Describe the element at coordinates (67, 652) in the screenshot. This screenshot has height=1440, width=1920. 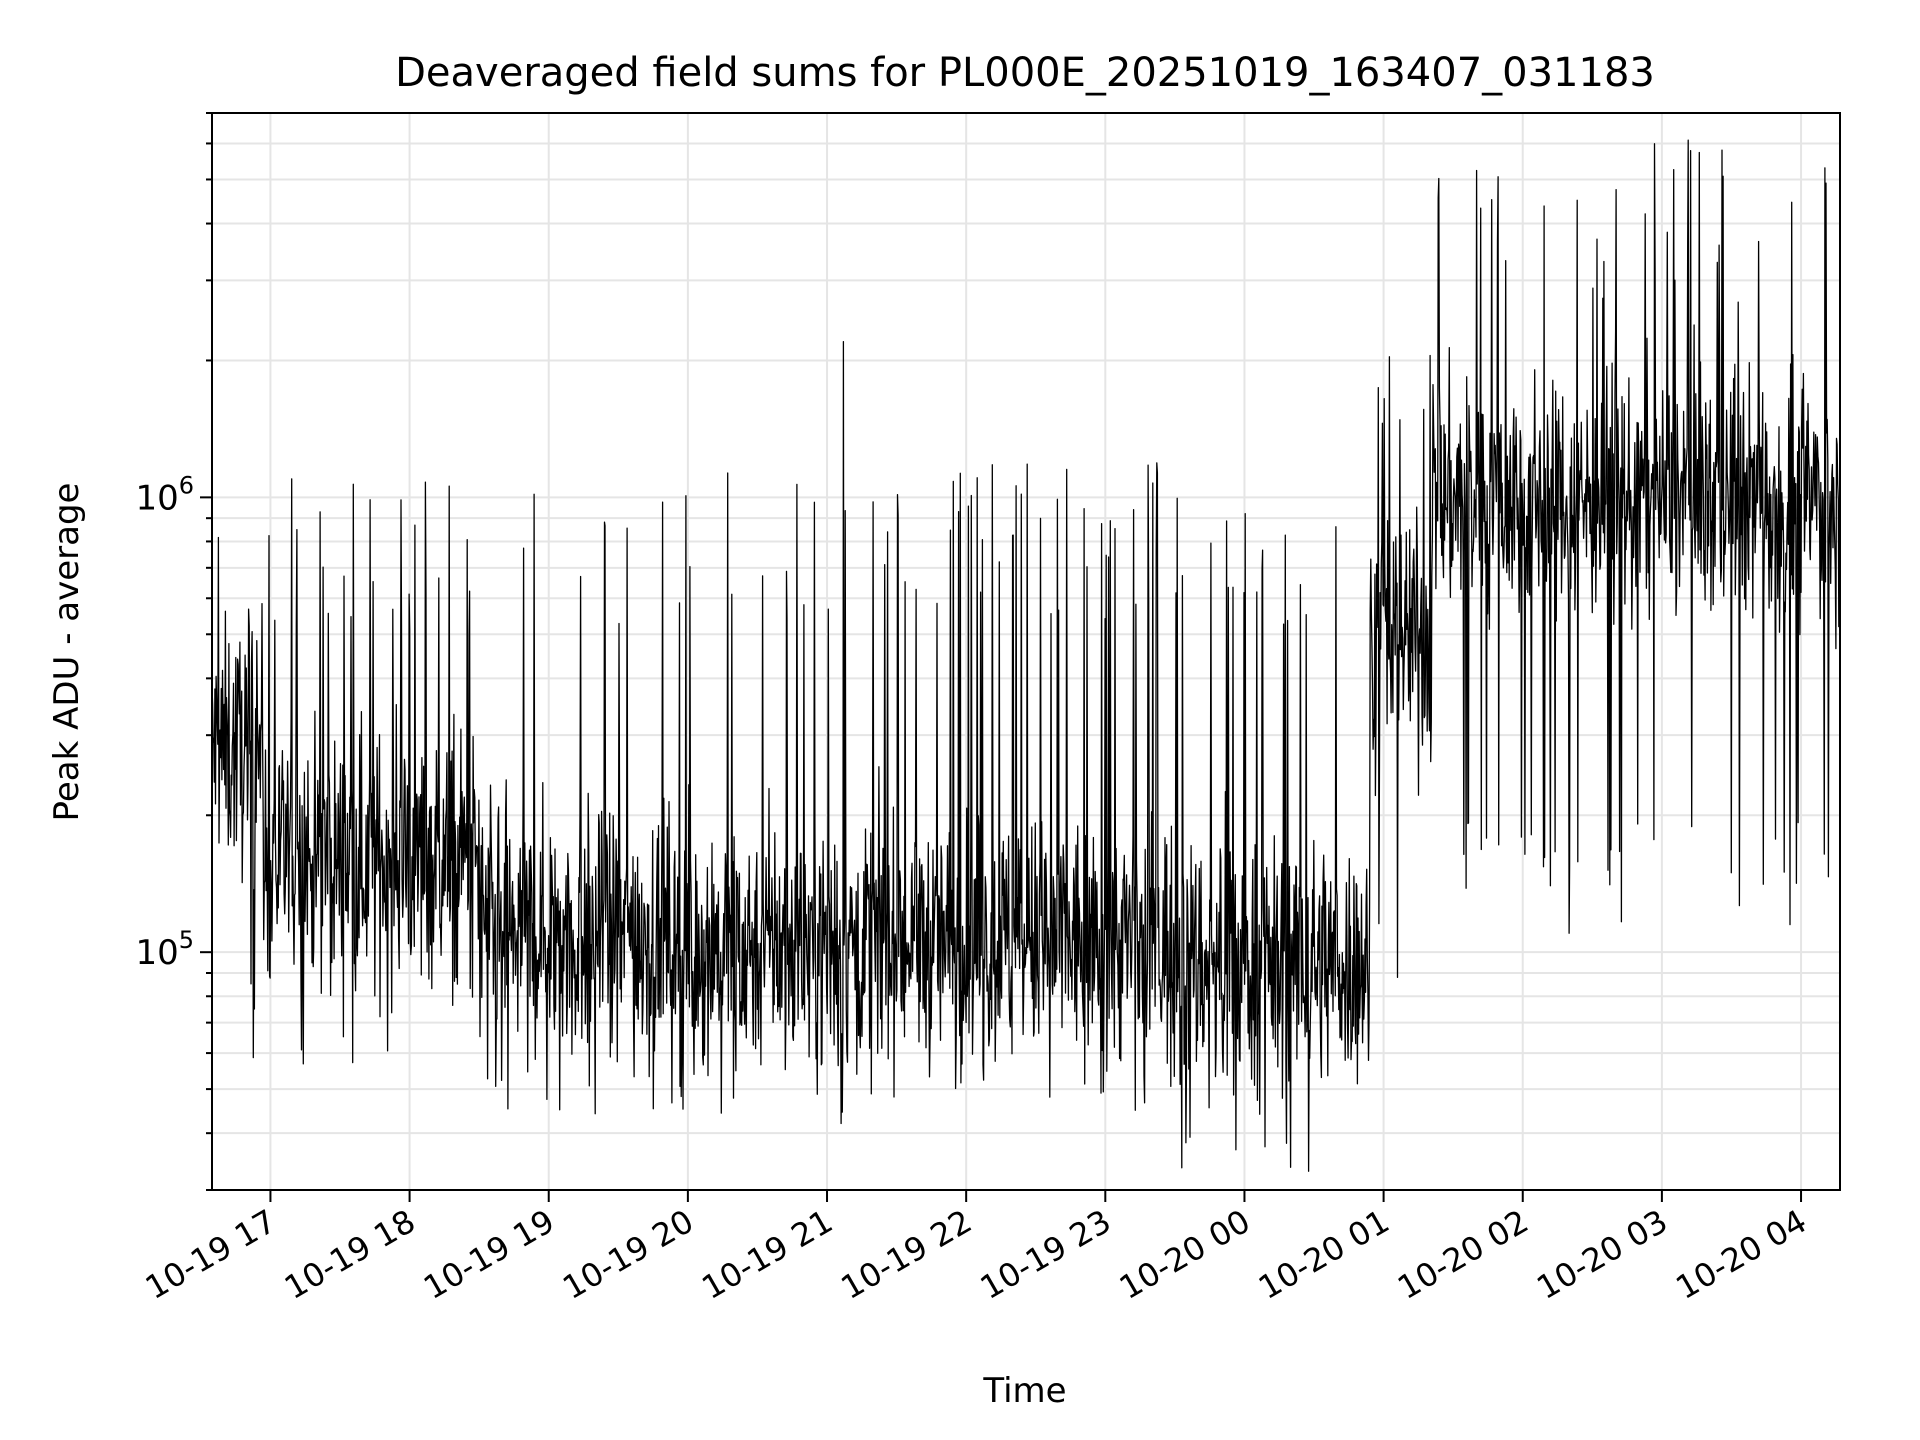
I see `y-axis-label: Peak ADU - average` at that location.